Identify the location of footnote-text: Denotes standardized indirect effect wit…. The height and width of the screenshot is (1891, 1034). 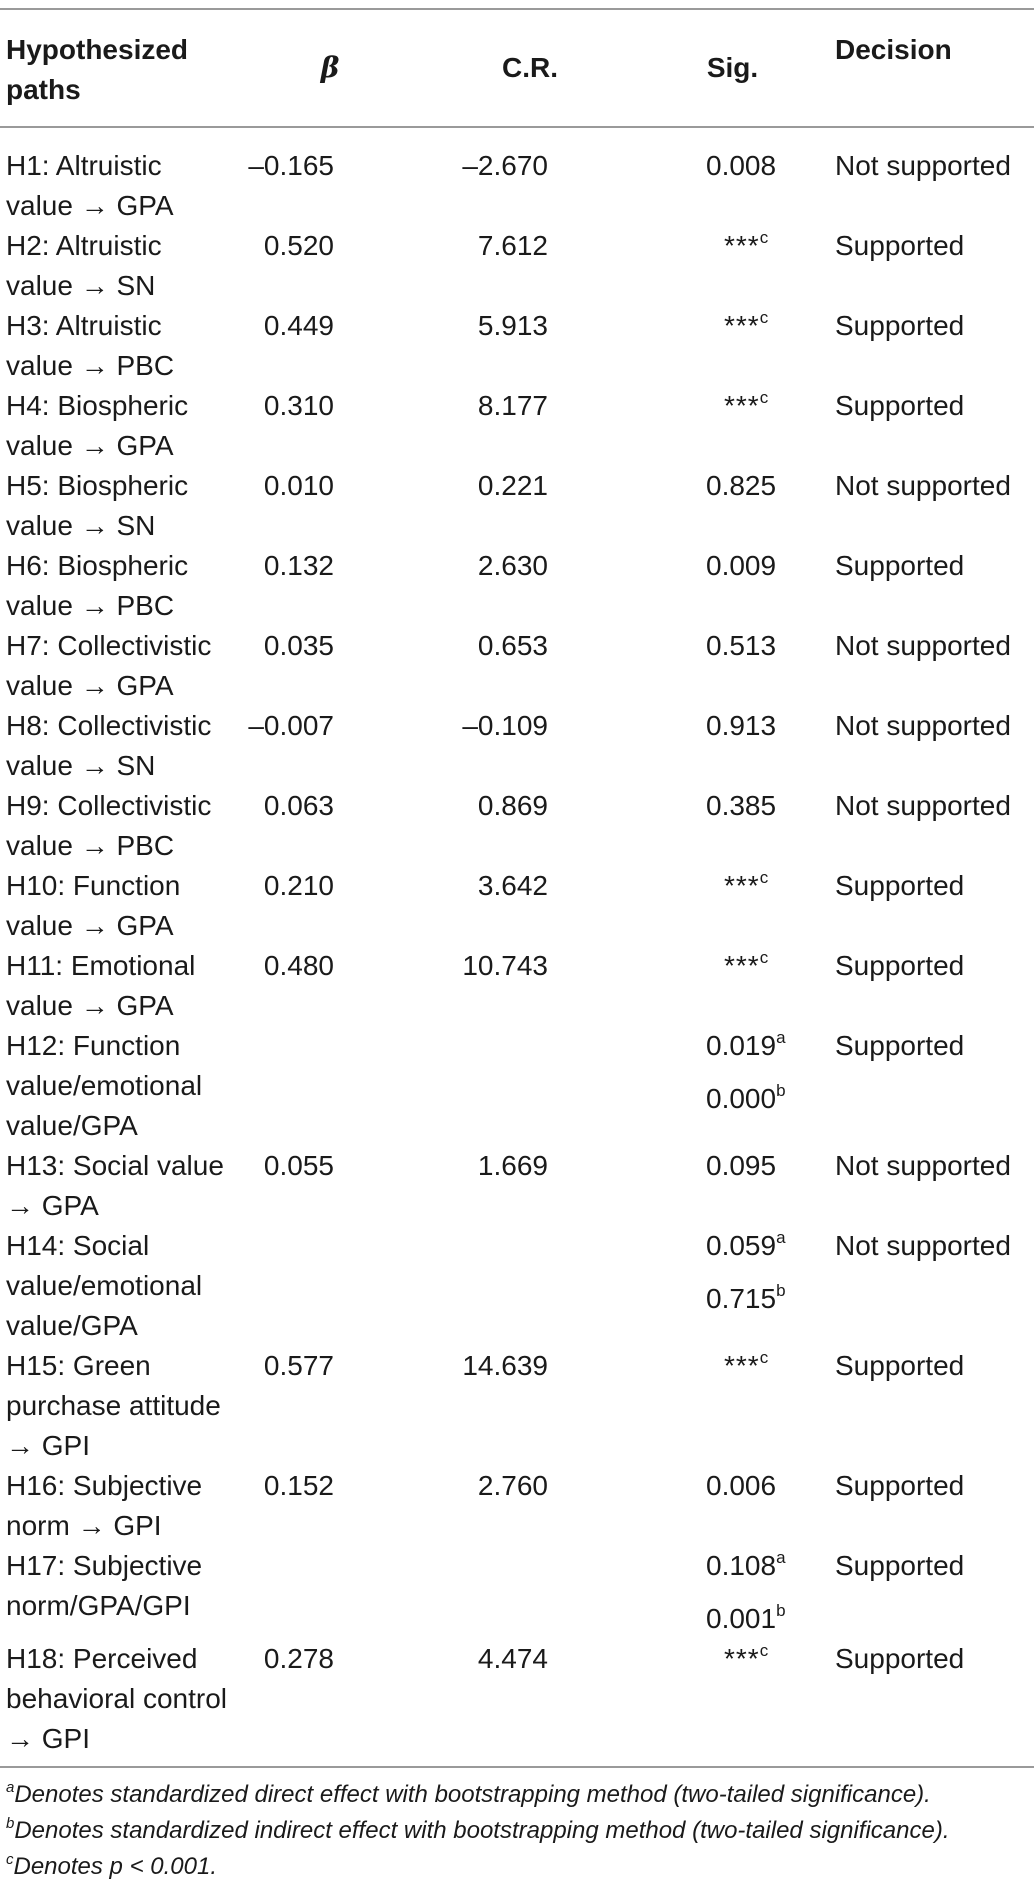
(482, 1830).